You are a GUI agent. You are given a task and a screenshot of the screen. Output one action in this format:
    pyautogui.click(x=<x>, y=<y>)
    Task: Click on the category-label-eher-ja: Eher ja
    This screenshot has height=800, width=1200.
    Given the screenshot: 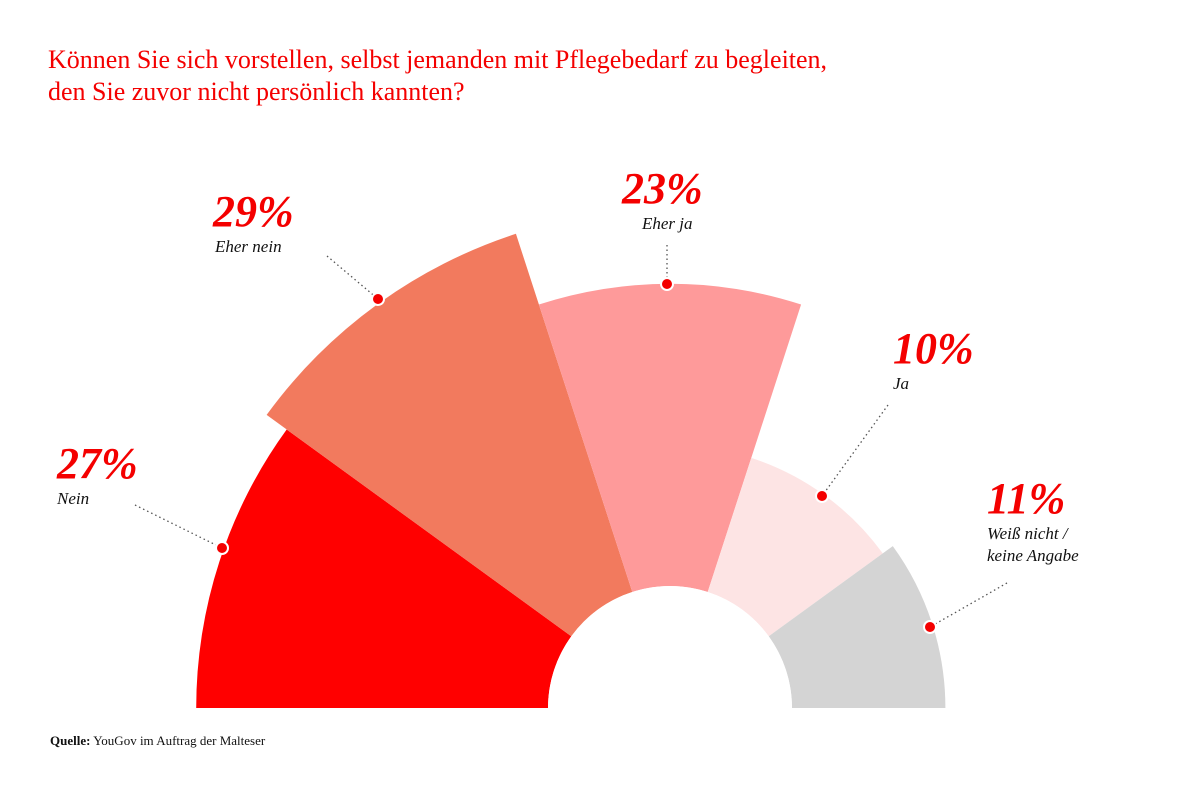 What is the action you would take?
    pyautogui.click(x=667, y=224)
    